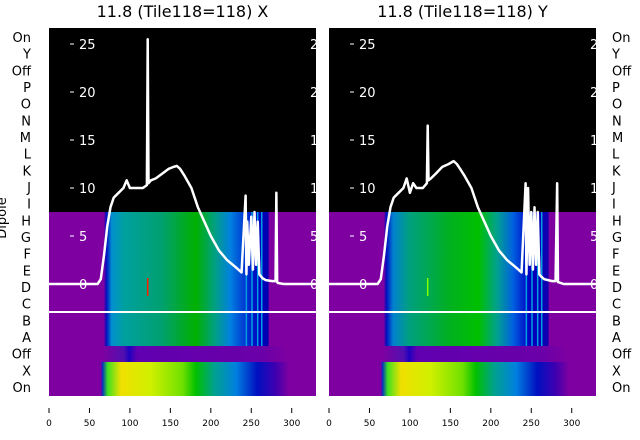  Describe the element at coordinates (322, 210) in the screenshot. I see `panel-gap` at that location.